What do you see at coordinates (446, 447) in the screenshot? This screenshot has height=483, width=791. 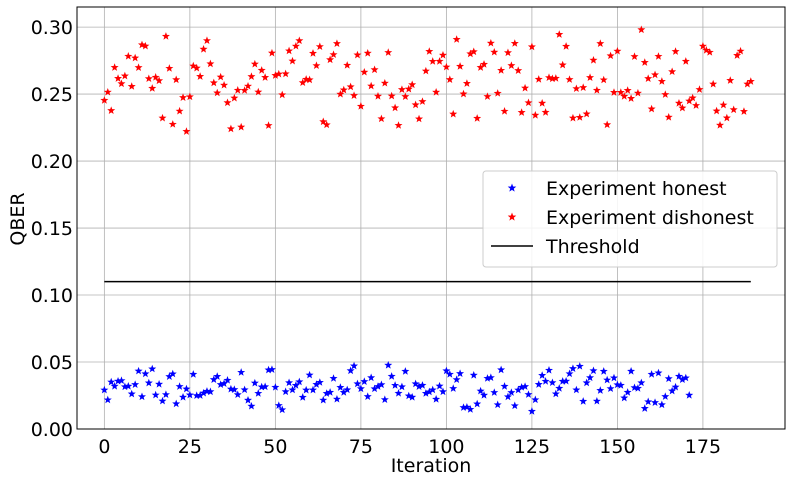 I see `x-tick-label: 100` at bounding box center [446, 447].